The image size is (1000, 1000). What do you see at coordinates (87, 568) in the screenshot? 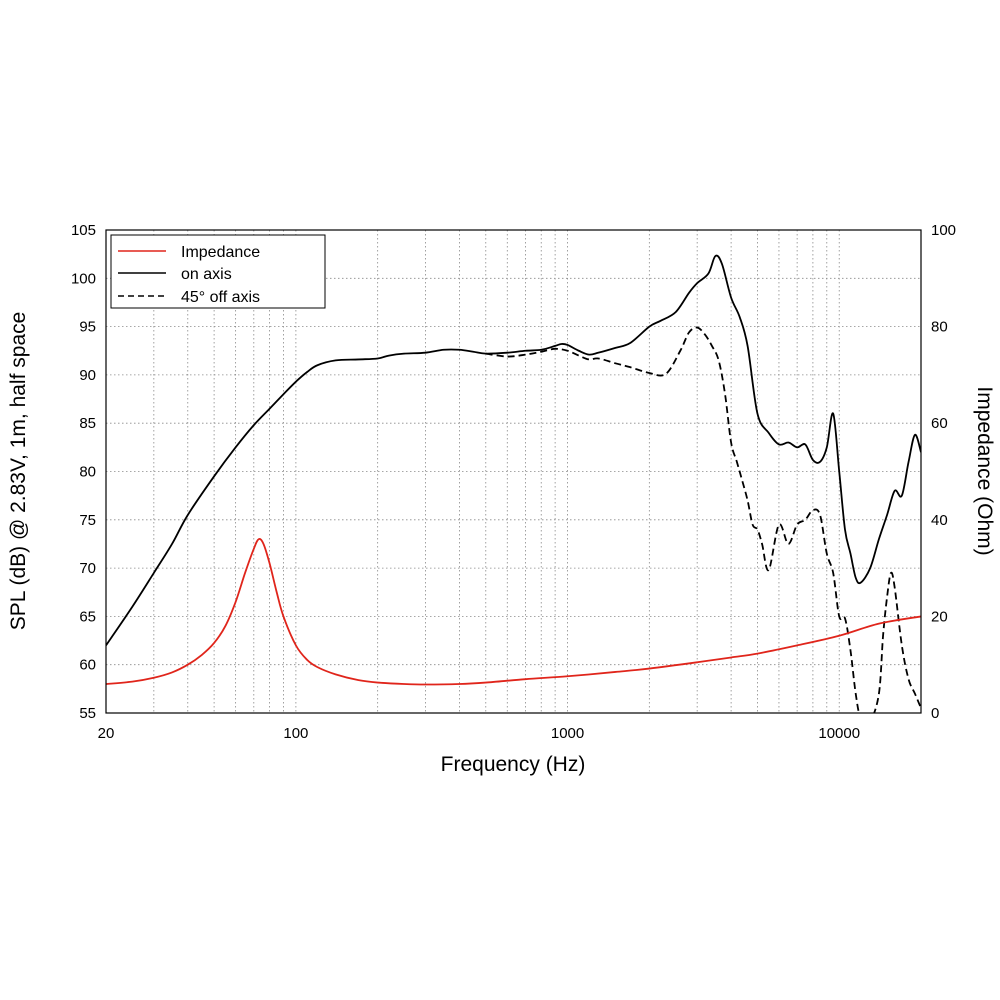
I see `y-left-tick-label: 70` at bounding box center [87, 568].